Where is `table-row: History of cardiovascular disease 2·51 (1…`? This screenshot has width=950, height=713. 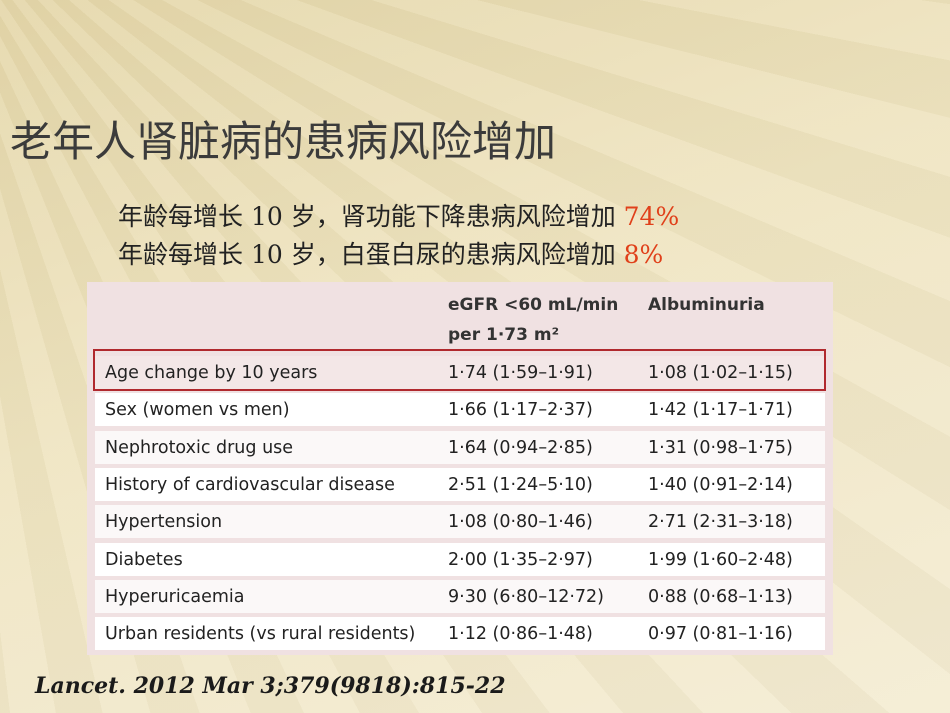
table-row: History of cardiovascular disease 2·51 (1… is located at coordinates (460, 484).